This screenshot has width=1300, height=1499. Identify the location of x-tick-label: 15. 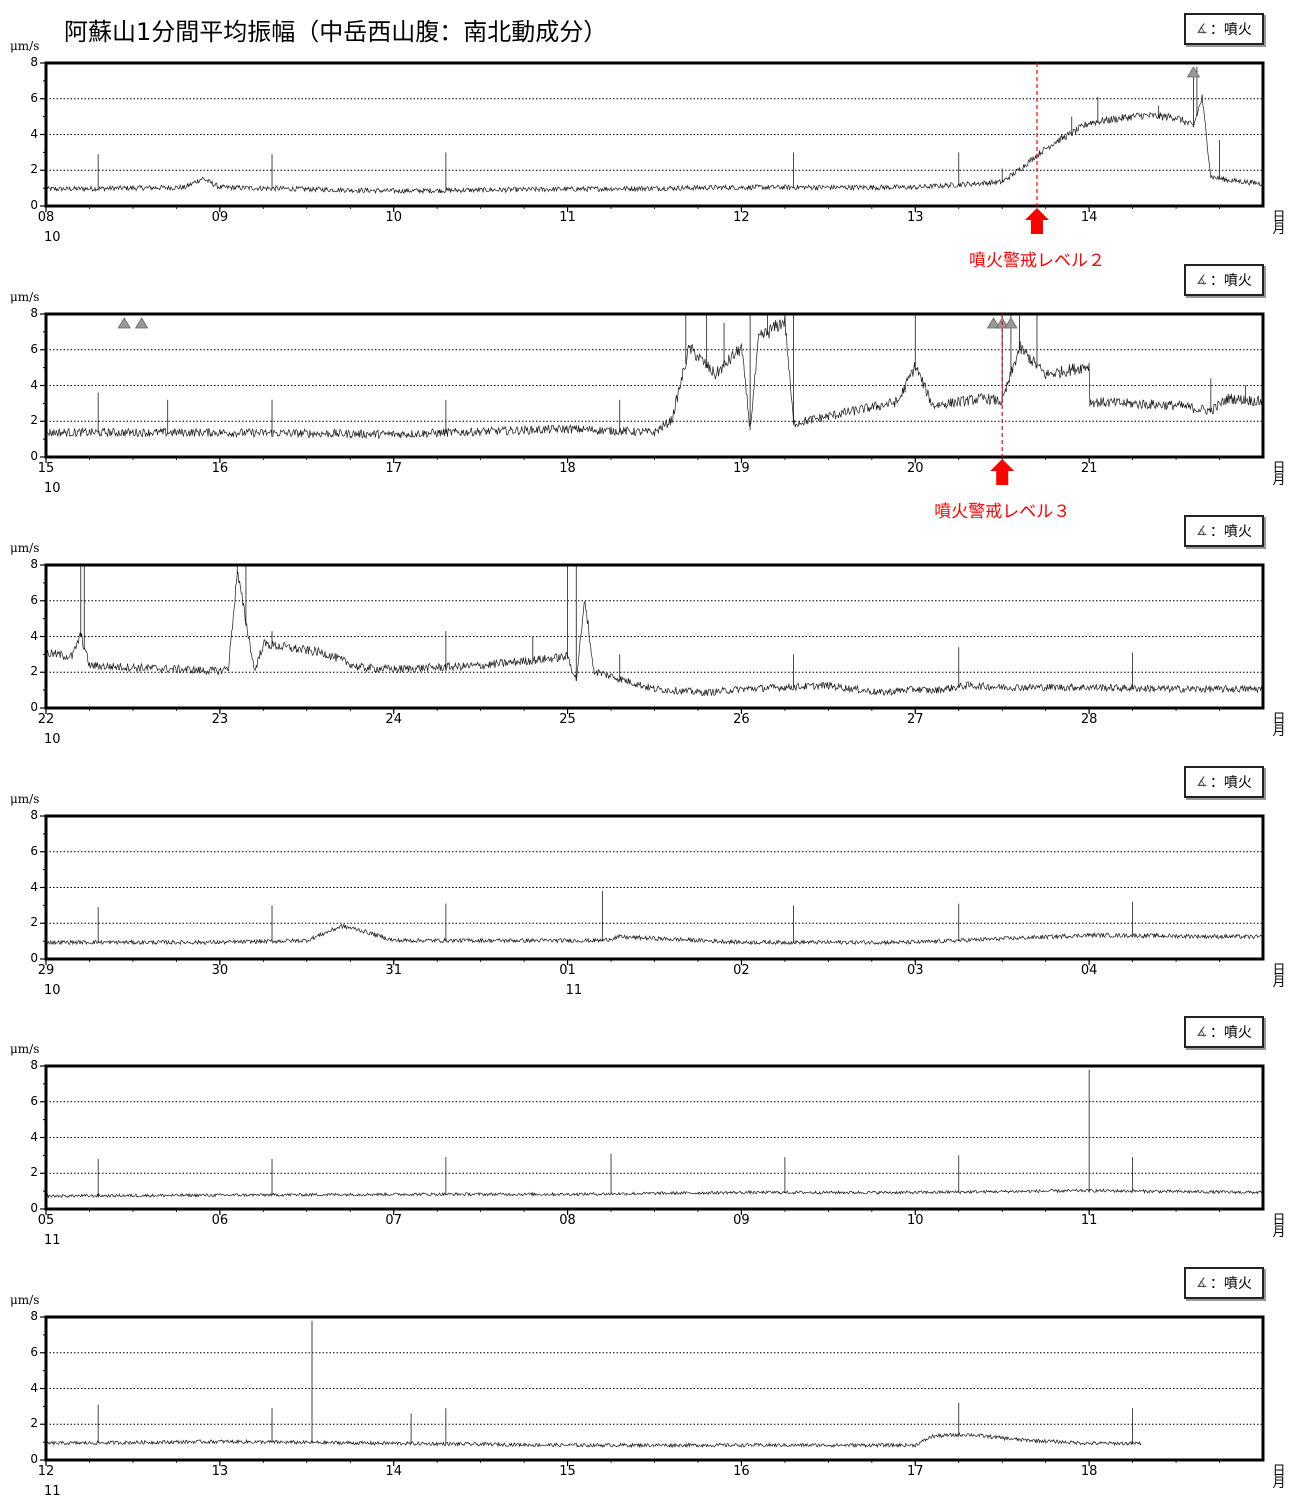
(567, 1471).